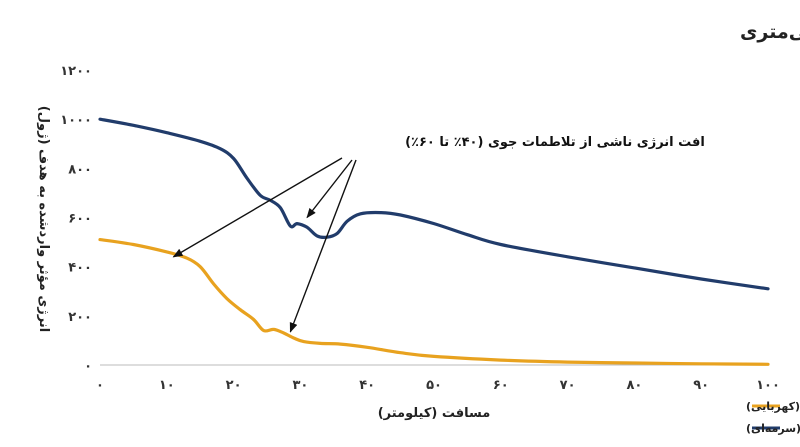 This screenshot has width=800, height=447. Describe the element at coordinates (167, 385) in the screenshot. I see `x-tick-label: ۱۰` at that location.